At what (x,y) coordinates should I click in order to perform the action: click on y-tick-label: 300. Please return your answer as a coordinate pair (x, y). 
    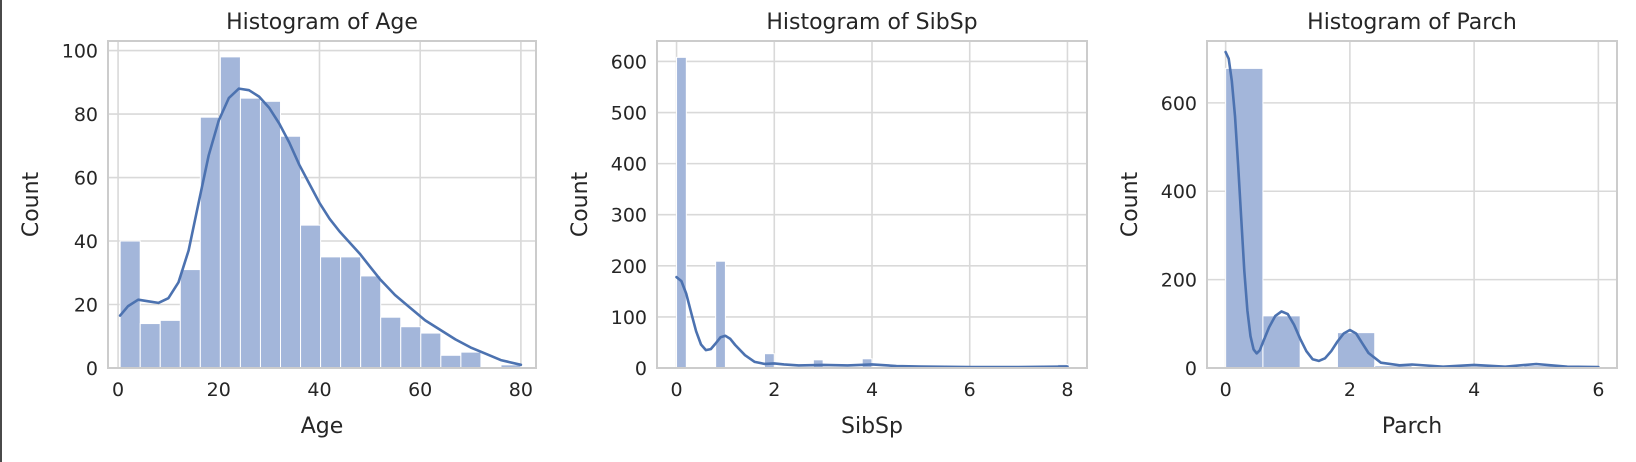
    Looking at the image, I should click on (629, 216).